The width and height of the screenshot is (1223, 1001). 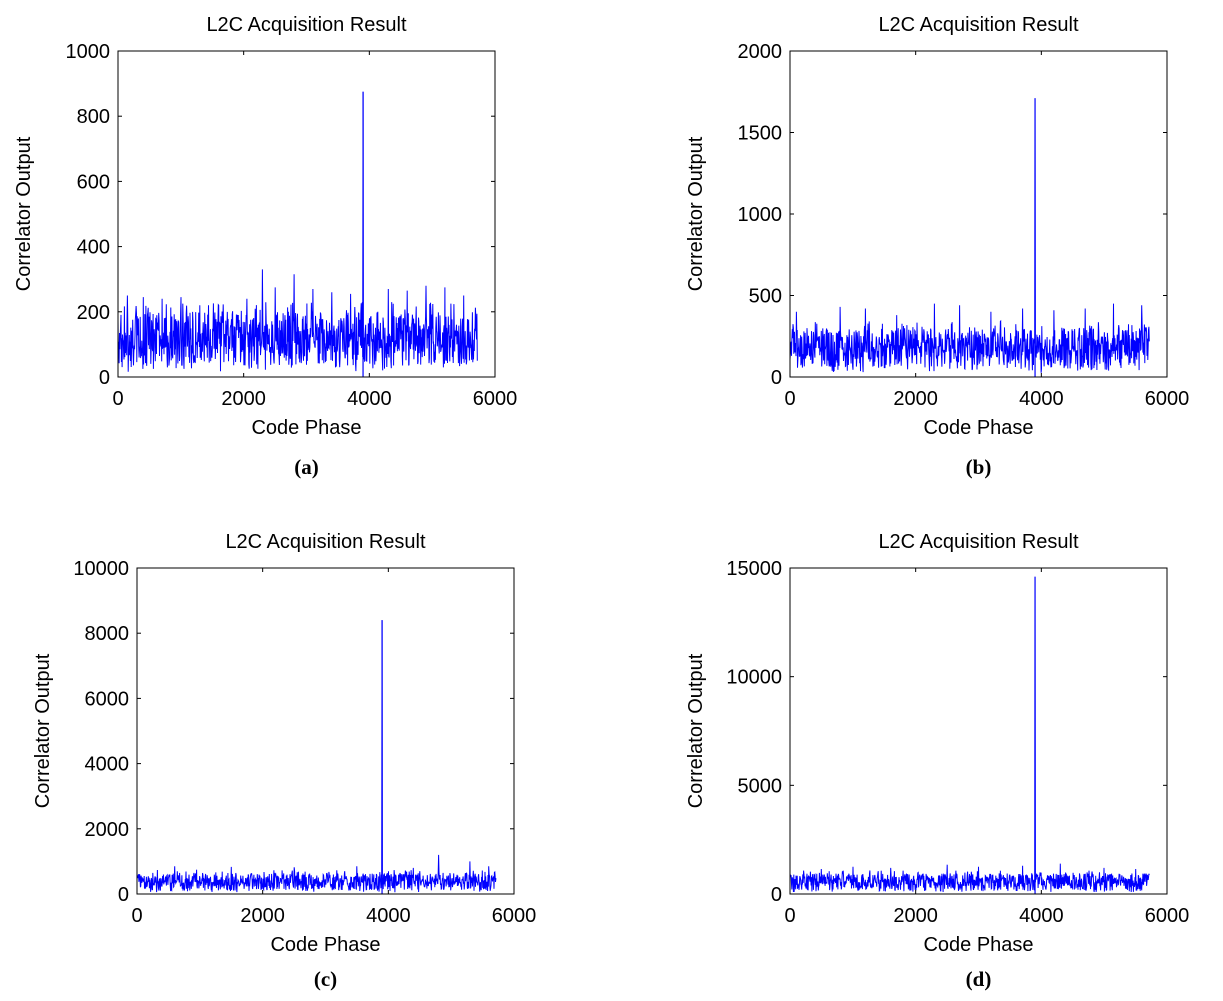 What do you see at coordinates (325, 979) in the screenshot?
I see `panel-caption: (c)` at bounding box center [325, 979].